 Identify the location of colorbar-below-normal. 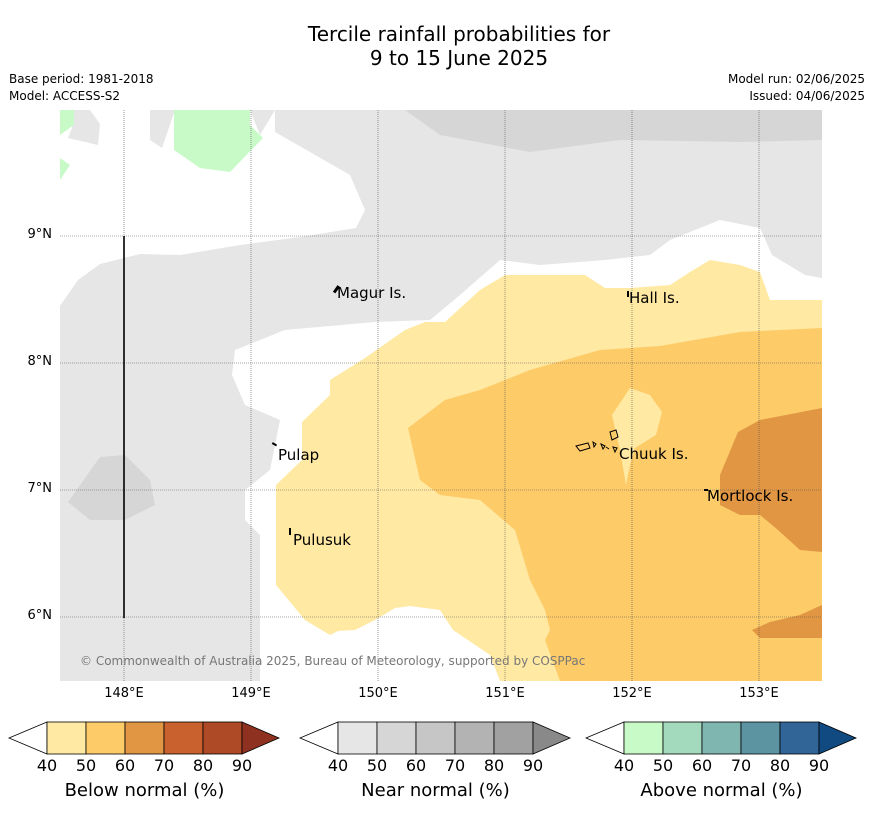
(144, 740).